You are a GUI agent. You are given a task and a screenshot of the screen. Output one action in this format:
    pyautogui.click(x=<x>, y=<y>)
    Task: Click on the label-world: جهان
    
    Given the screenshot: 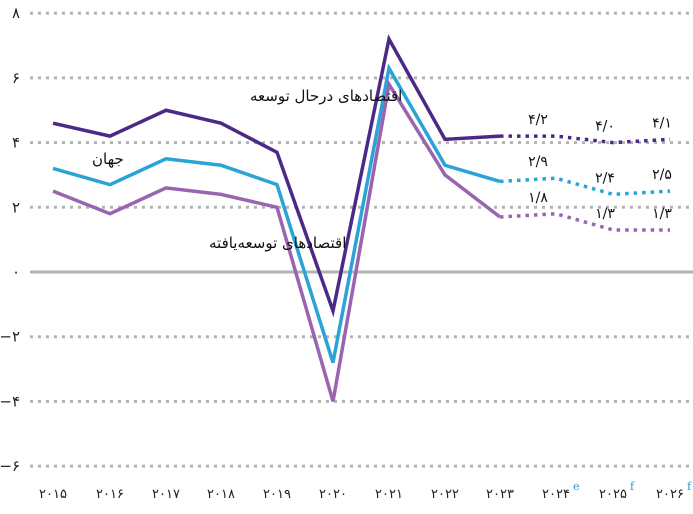 What is the action you would take?
    pyautogui.click(x=108, y=159)
    